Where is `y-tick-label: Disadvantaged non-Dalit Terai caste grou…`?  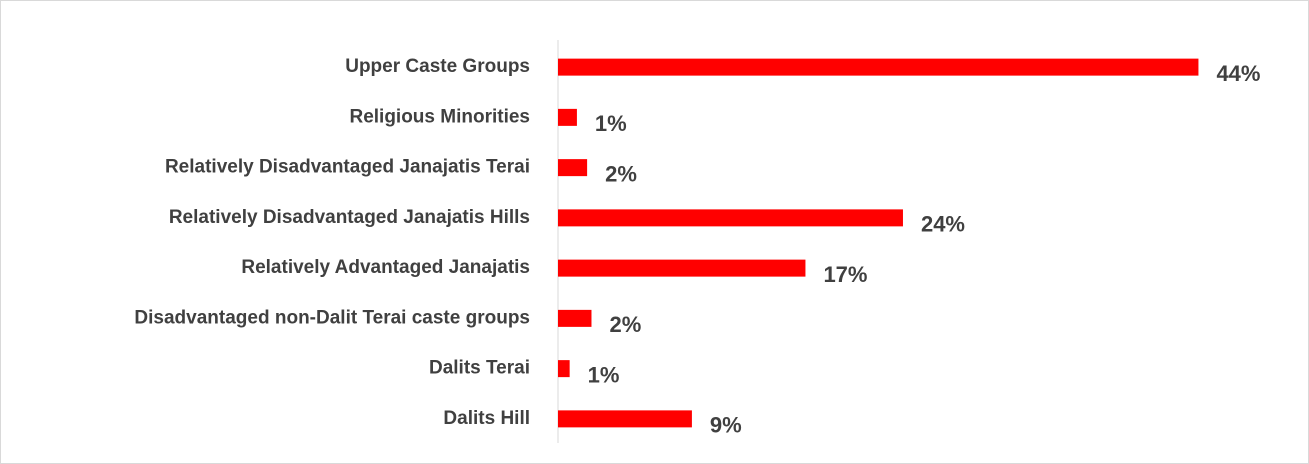
y-tick-label: Disadvantaged non-Dalit Terai caste grou… is located at coordinates (332, 317).